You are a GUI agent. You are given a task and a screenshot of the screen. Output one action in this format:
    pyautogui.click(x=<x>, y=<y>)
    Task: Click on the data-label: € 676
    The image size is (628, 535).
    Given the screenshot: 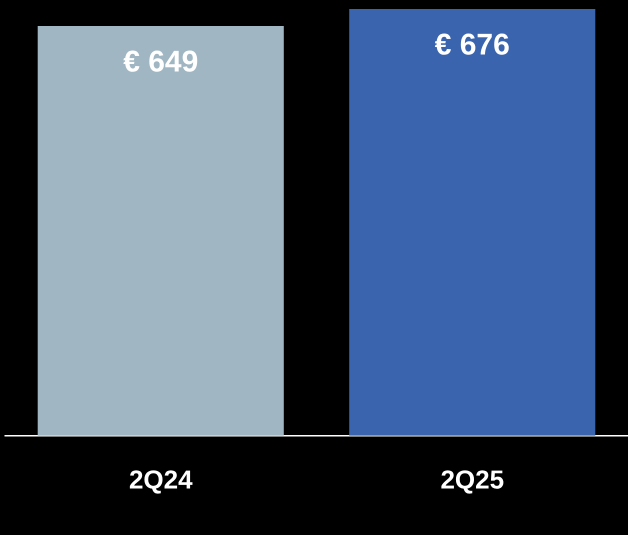 What is the action you would take?
    pyautogui.click(x=472, y=45)
    